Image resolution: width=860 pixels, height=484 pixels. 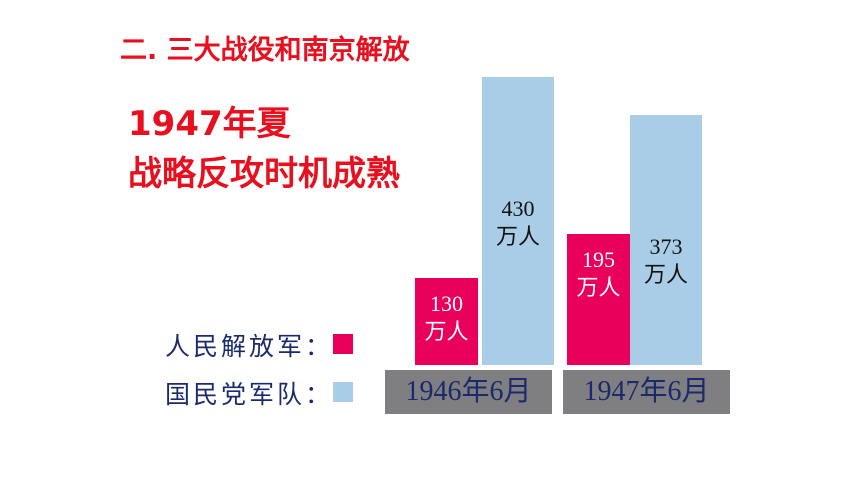 What do you see at coordinates (264, 174) in the screenshot?
I see `annotation: 战略反攻时机成熟` at bounding box center [264, 174].